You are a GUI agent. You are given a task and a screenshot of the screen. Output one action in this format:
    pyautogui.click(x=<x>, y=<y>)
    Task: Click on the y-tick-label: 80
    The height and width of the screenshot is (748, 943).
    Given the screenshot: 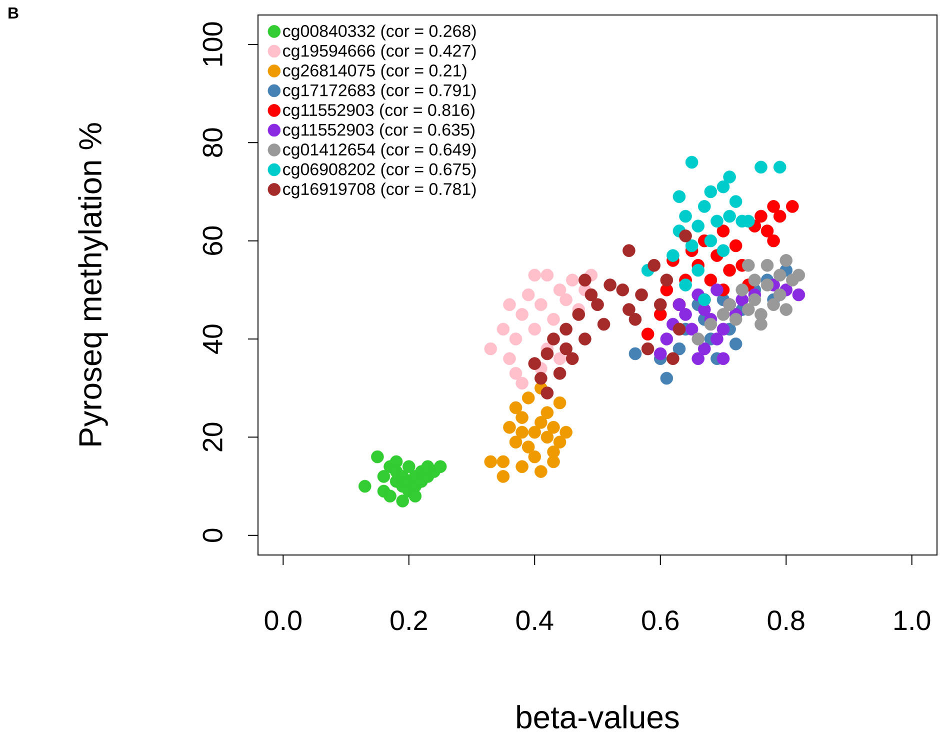 What is the action you would take?
    pyautogui.click(x=212, y=142)
    